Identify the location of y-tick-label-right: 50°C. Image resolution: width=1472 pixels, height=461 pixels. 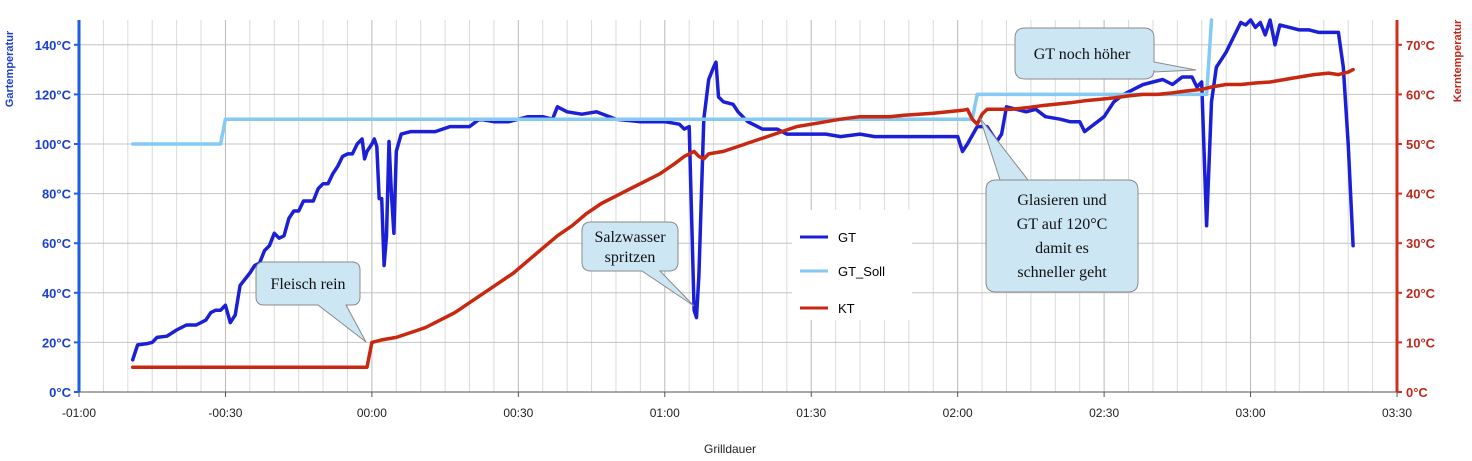
(1421, 144).